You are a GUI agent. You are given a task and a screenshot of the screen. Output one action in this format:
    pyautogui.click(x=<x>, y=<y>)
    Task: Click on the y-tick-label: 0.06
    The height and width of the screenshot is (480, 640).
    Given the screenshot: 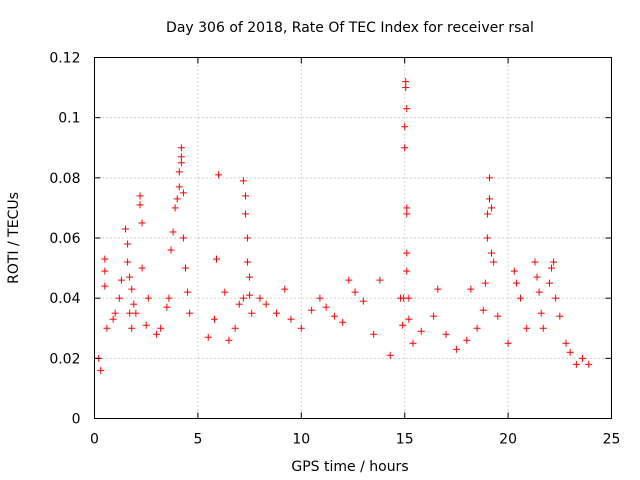 What is the action you would take?
    pyautogui.click(x=64, y=239)
    